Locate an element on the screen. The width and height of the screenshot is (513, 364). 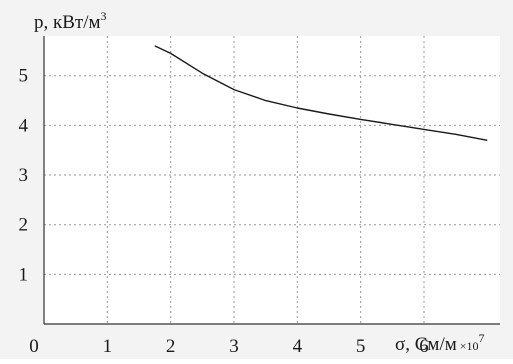
y-tick-label: 3 is located at coordinates (24, 175).